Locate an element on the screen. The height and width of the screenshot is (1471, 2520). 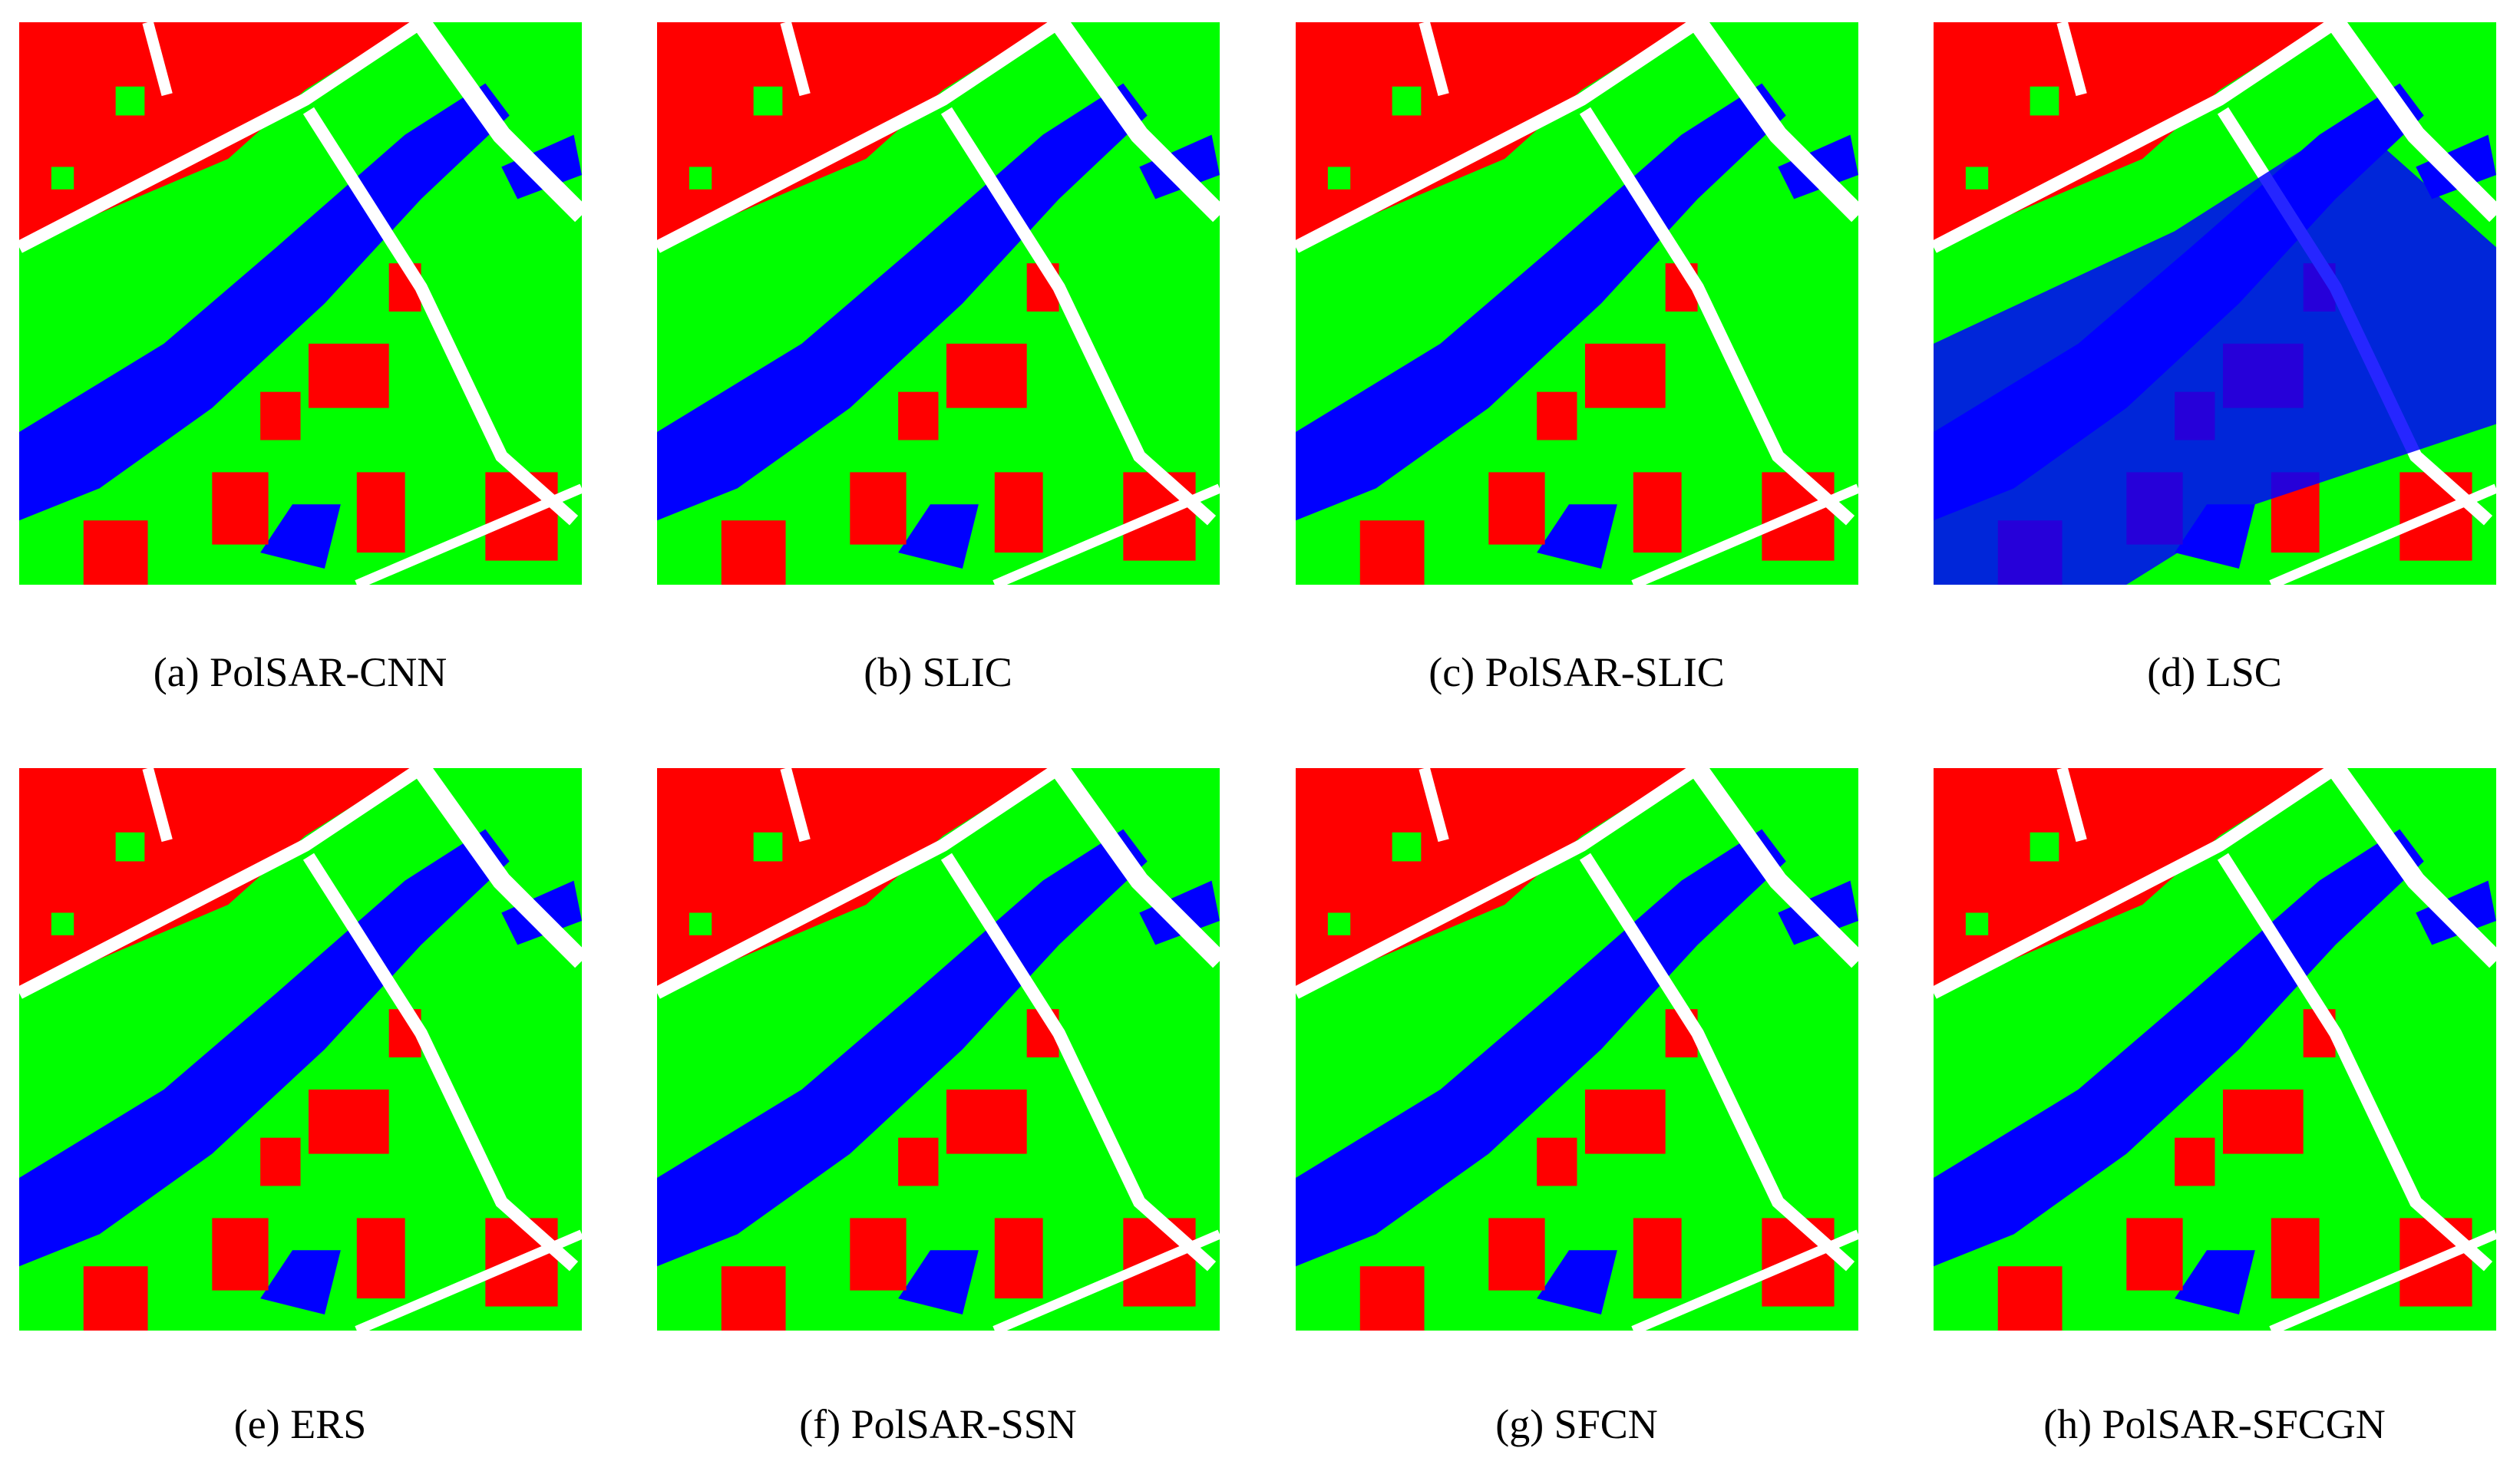
caption: (g) SFCN is located at coordinates (1577, 1424).